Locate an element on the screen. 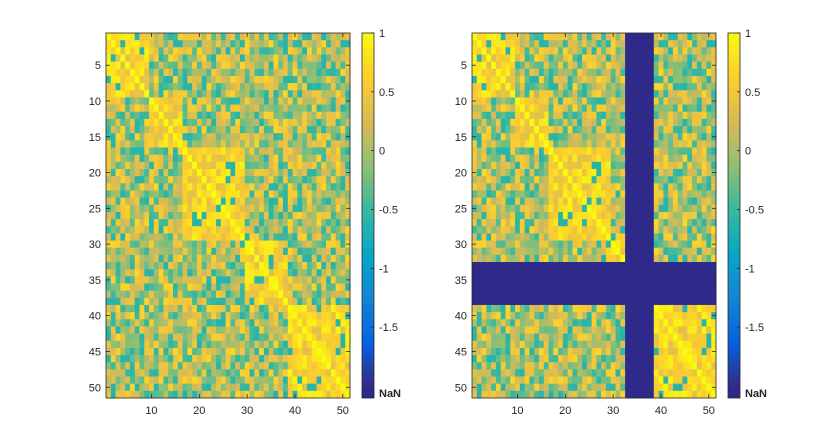 The width and height of the screenshot is (830, 448). y-tick-label: 35 is located at coordinates (95, 281).